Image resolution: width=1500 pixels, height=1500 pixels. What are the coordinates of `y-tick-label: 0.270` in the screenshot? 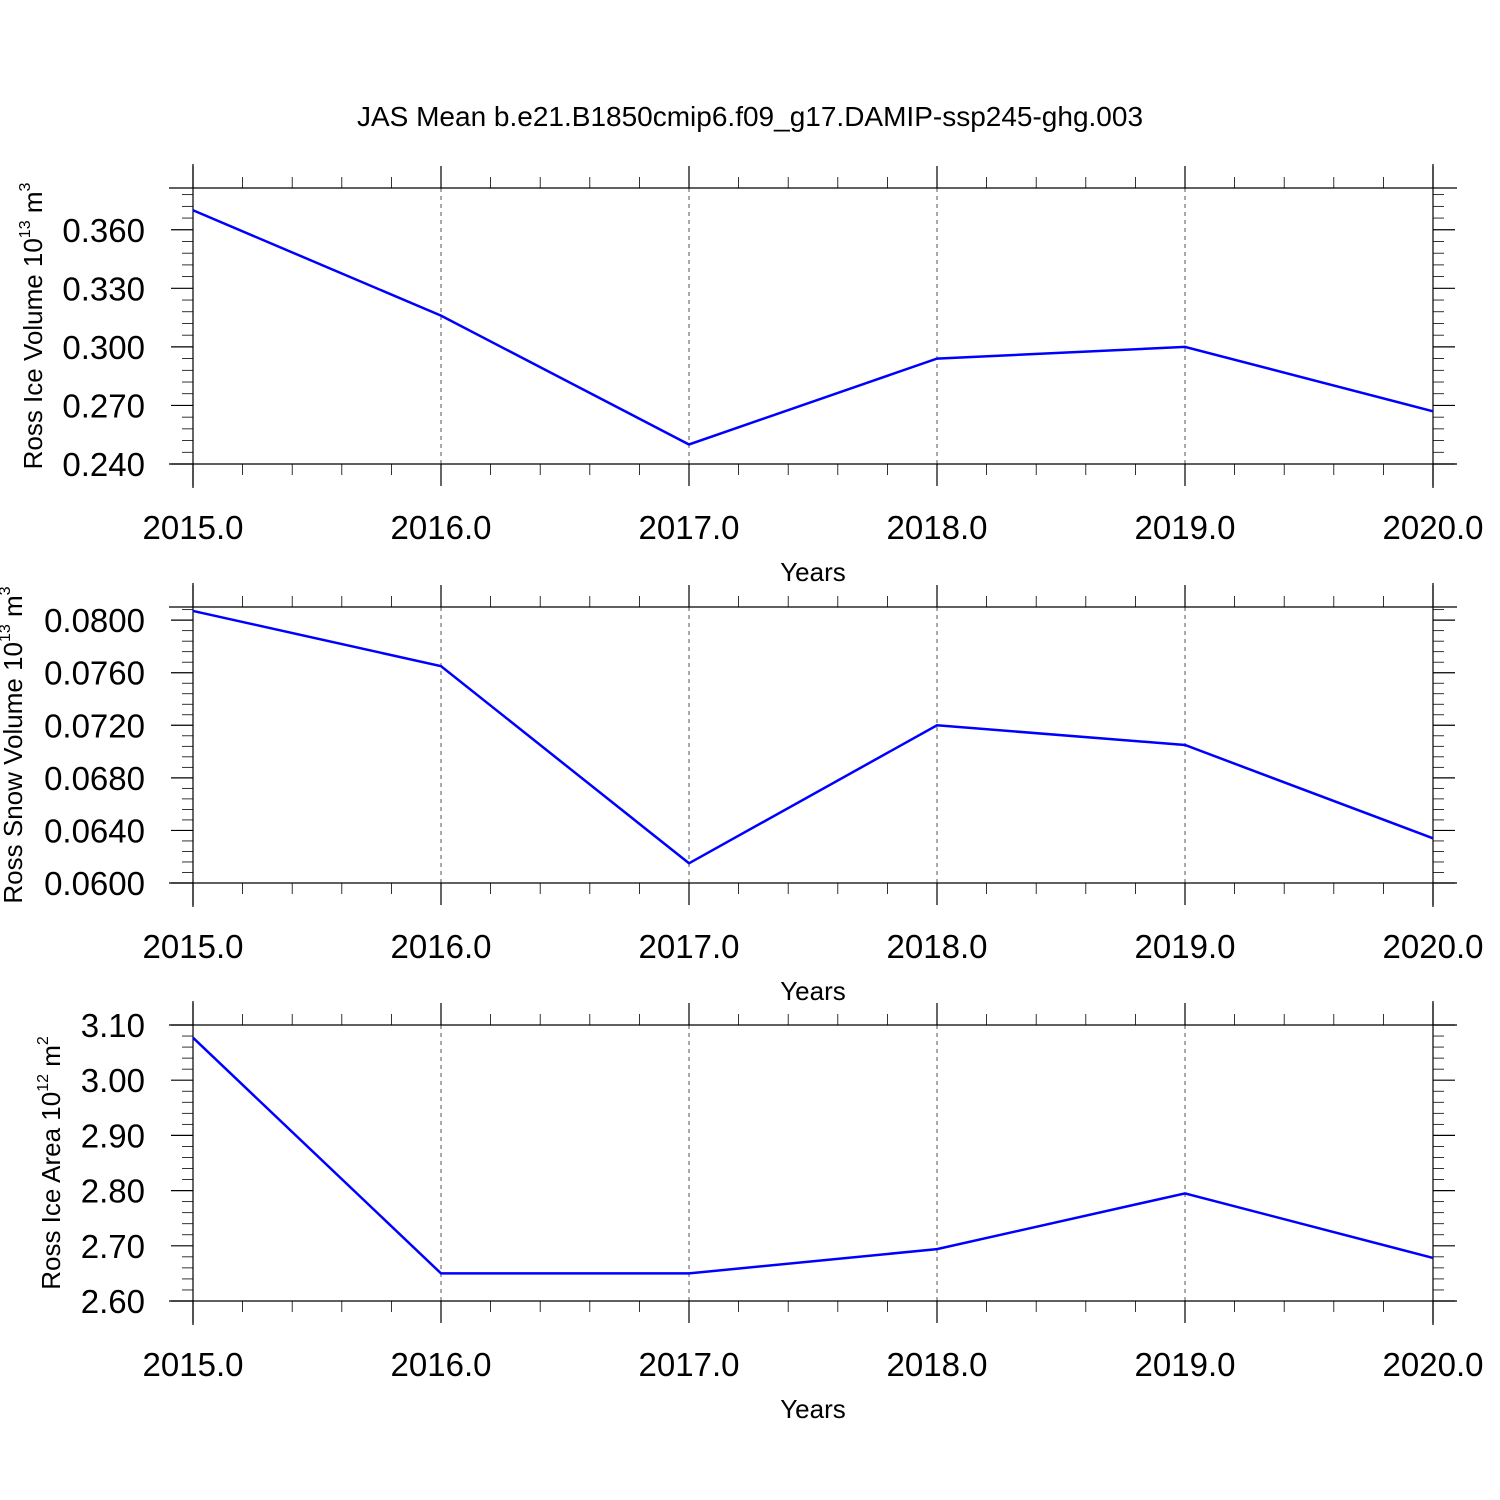 It's located at (103, 405).